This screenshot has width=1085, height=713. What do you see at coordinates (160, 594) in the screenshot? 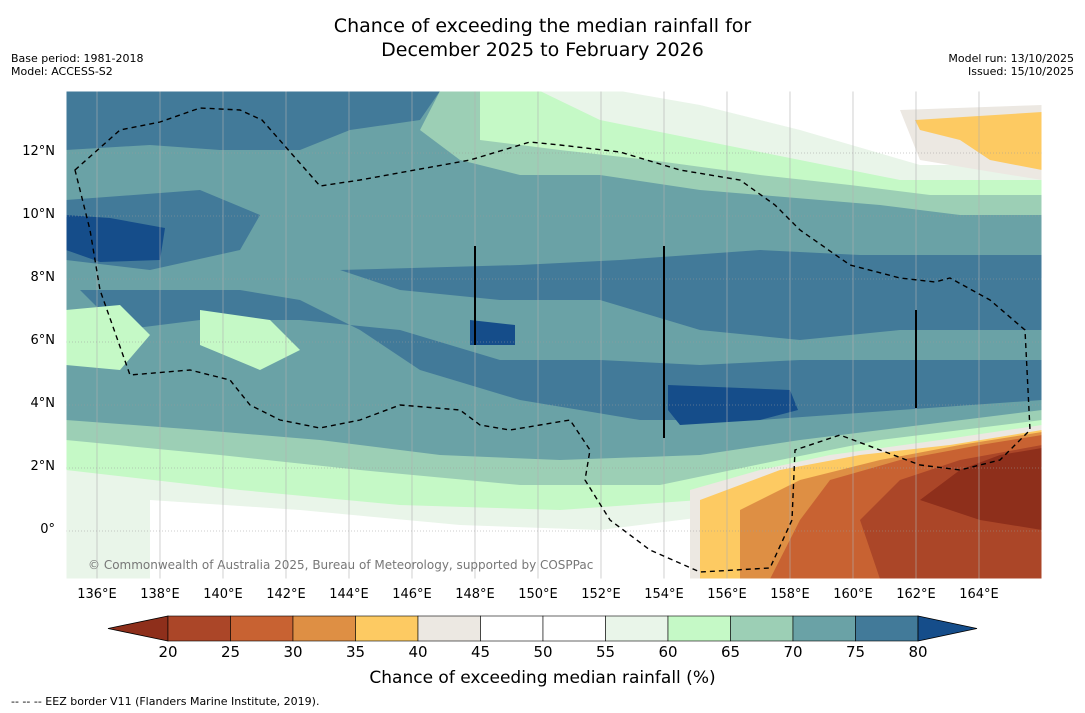
I see `lon-label: 138°E` at bounding box center [160, 594].